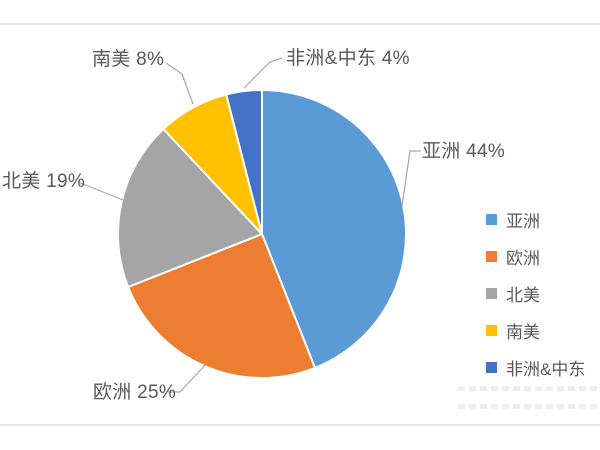  Describe the element at coordinates (464, 151) in the screenshot. I see `callout-label-asia: 亚洲 44%` at that location.